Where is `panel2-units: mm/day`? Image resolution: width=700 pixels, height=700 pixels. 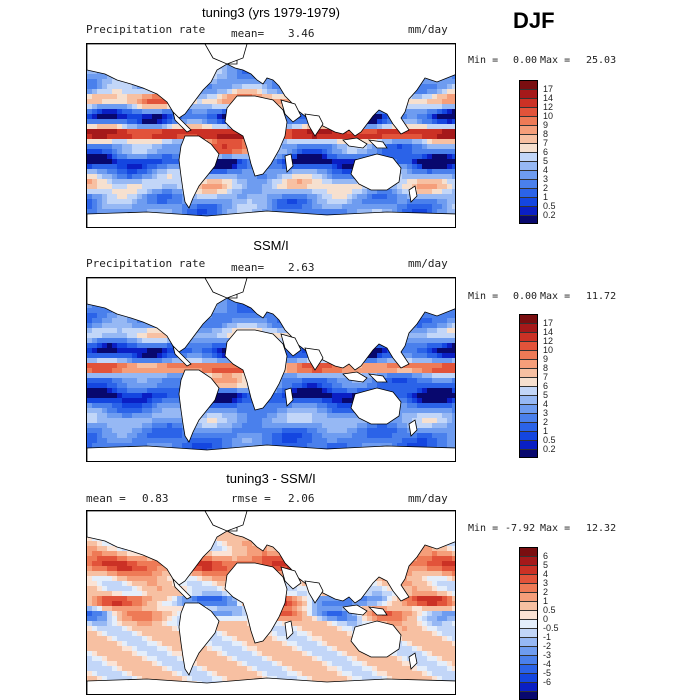 panel2-units: mm/day is located at coordinates (428, 263).